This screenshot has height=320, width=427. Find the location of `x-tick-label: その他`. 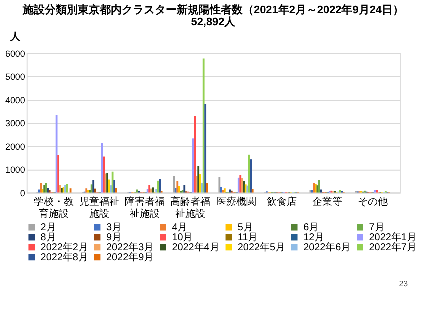

x-tick-label: その他 is located at coordinates (373, 202).